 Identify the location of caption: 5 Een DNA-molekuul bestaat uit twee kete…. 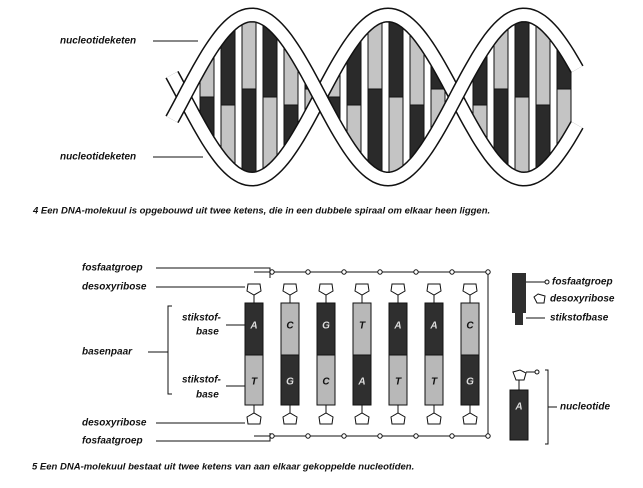
(223, 467).